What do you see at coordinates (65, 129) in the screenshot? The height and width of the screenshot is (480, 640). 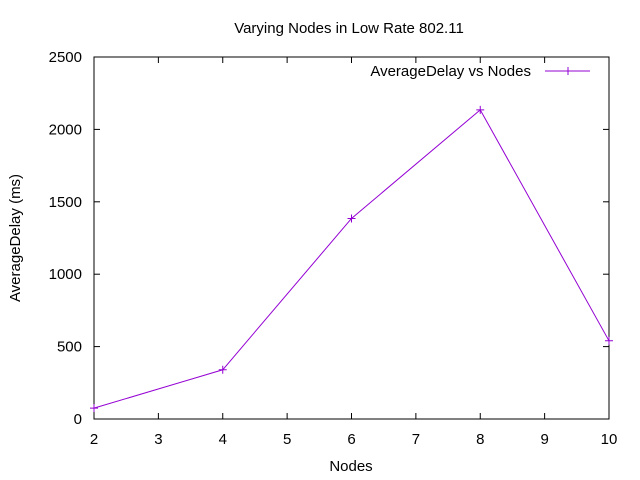 I see `y-tick-label: 2000` at bounding box center [65, 129].